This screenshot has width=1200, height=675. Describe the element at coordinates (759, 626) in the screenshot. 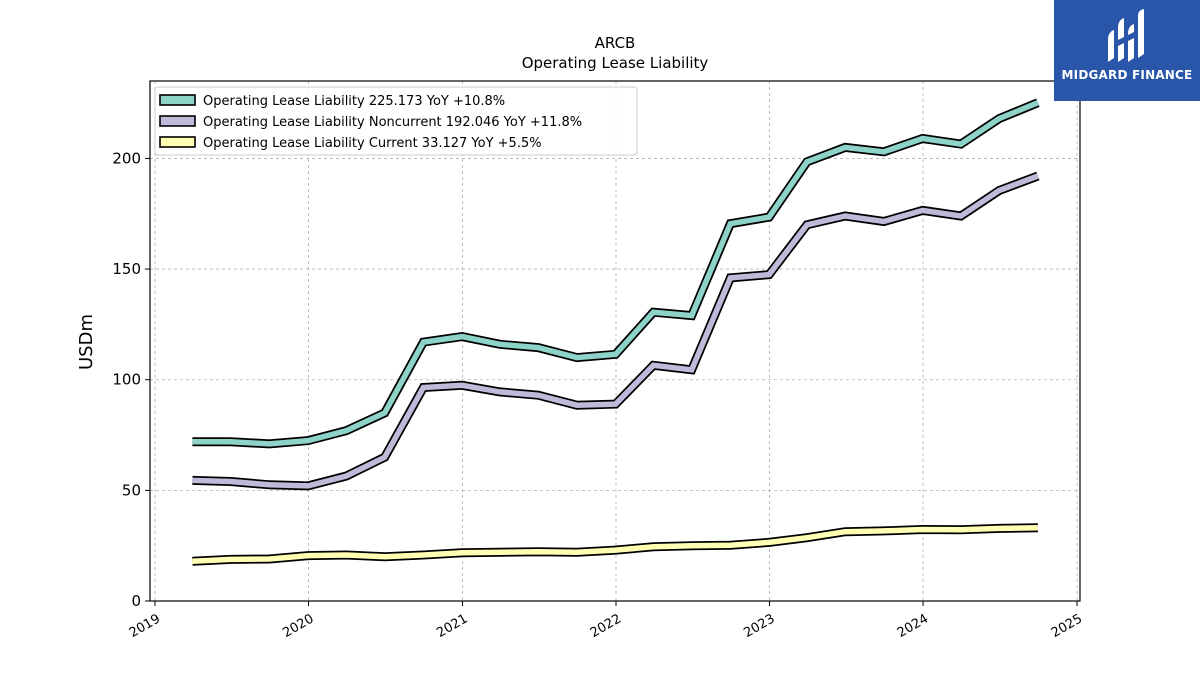

I see `x-tick-label: 2023` at that location.